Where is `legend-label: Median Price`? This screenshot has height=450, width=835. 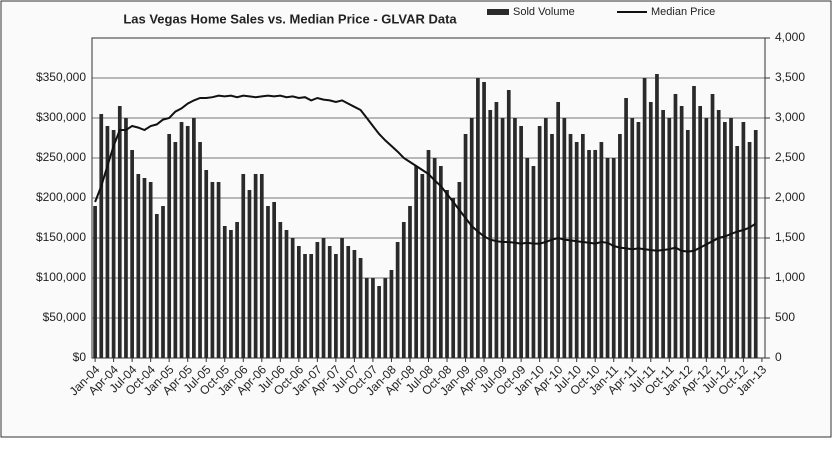
legend-label: Median Price is located at coordinates (683, 12).